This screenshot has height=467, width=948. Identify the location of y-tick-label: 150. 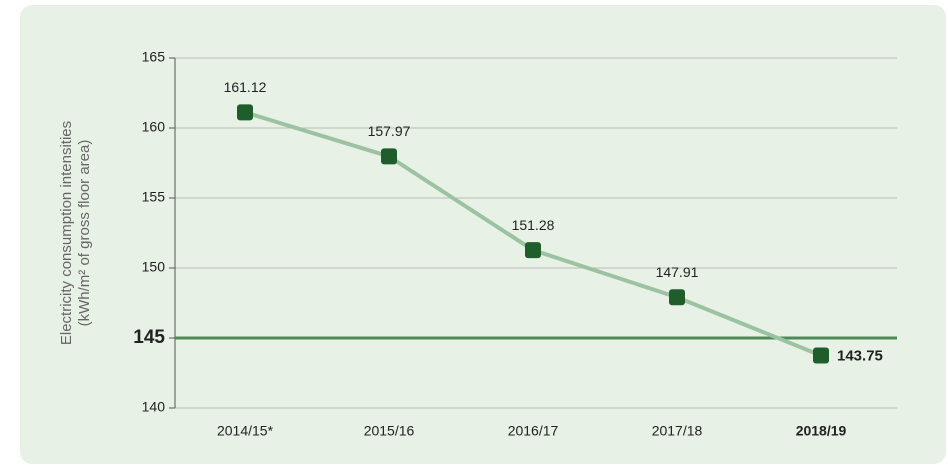
(154, 267).